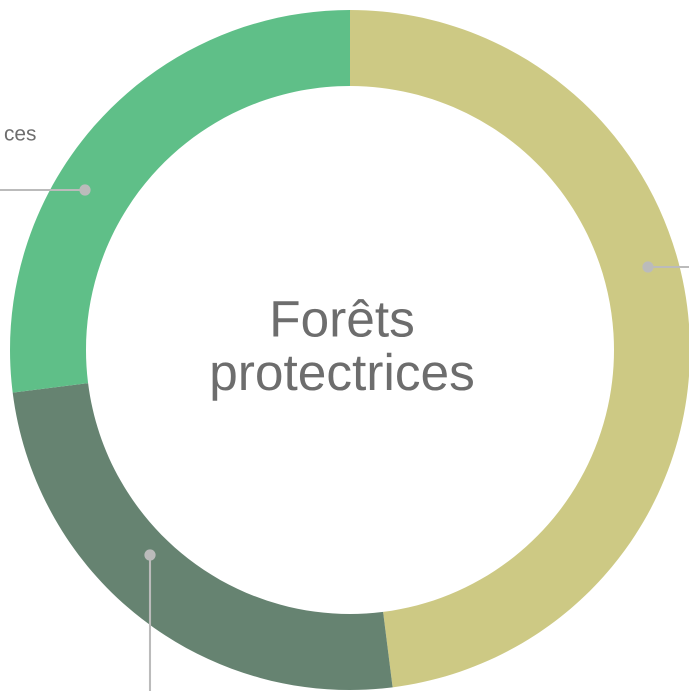 The height and width of the screenshot is (691, 689). What do you see at coordinates (342, 350) in the screenshot?
I see `text: Forêts protectrices` at bounding box center [342, 350].